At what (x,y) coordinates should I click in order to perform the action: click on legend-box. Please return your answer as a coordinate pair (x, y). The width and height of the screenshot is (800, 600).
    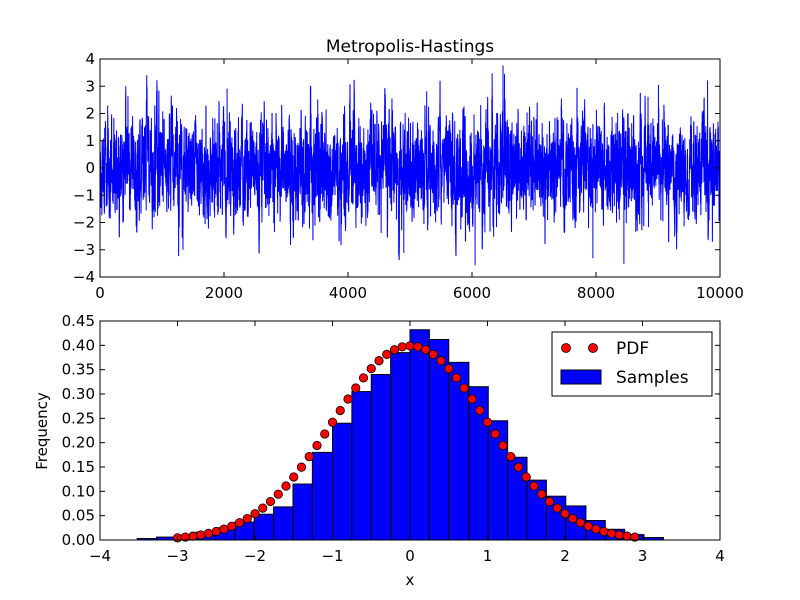
    Looking at the image, I should click on (632, 364).